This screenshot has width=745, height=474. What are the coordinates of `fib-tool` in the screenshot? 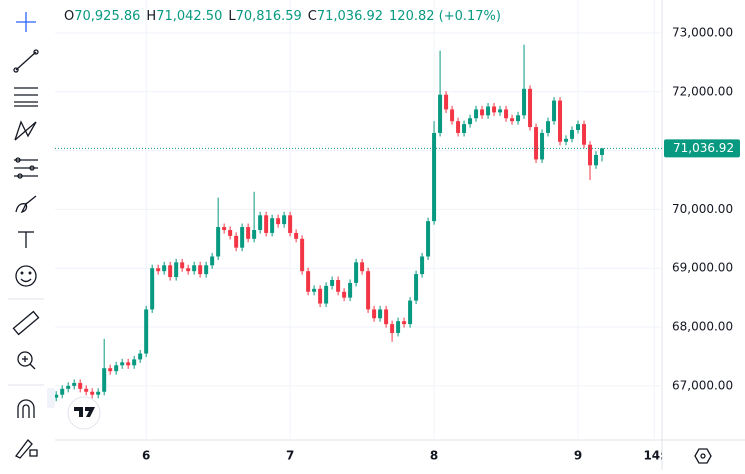 It's located at (26, 97).